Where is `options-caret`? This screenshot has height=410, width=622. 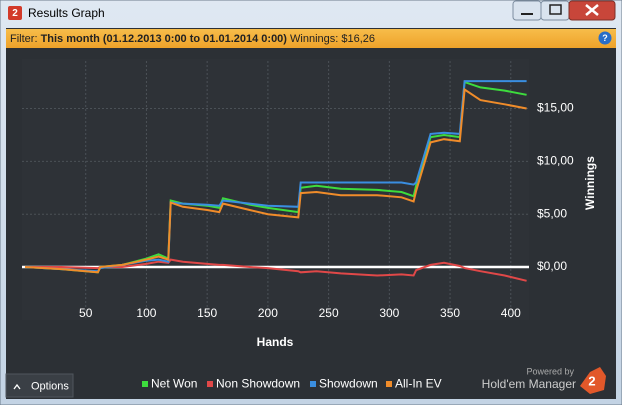 options-caret is located at coordinates (17, 386).